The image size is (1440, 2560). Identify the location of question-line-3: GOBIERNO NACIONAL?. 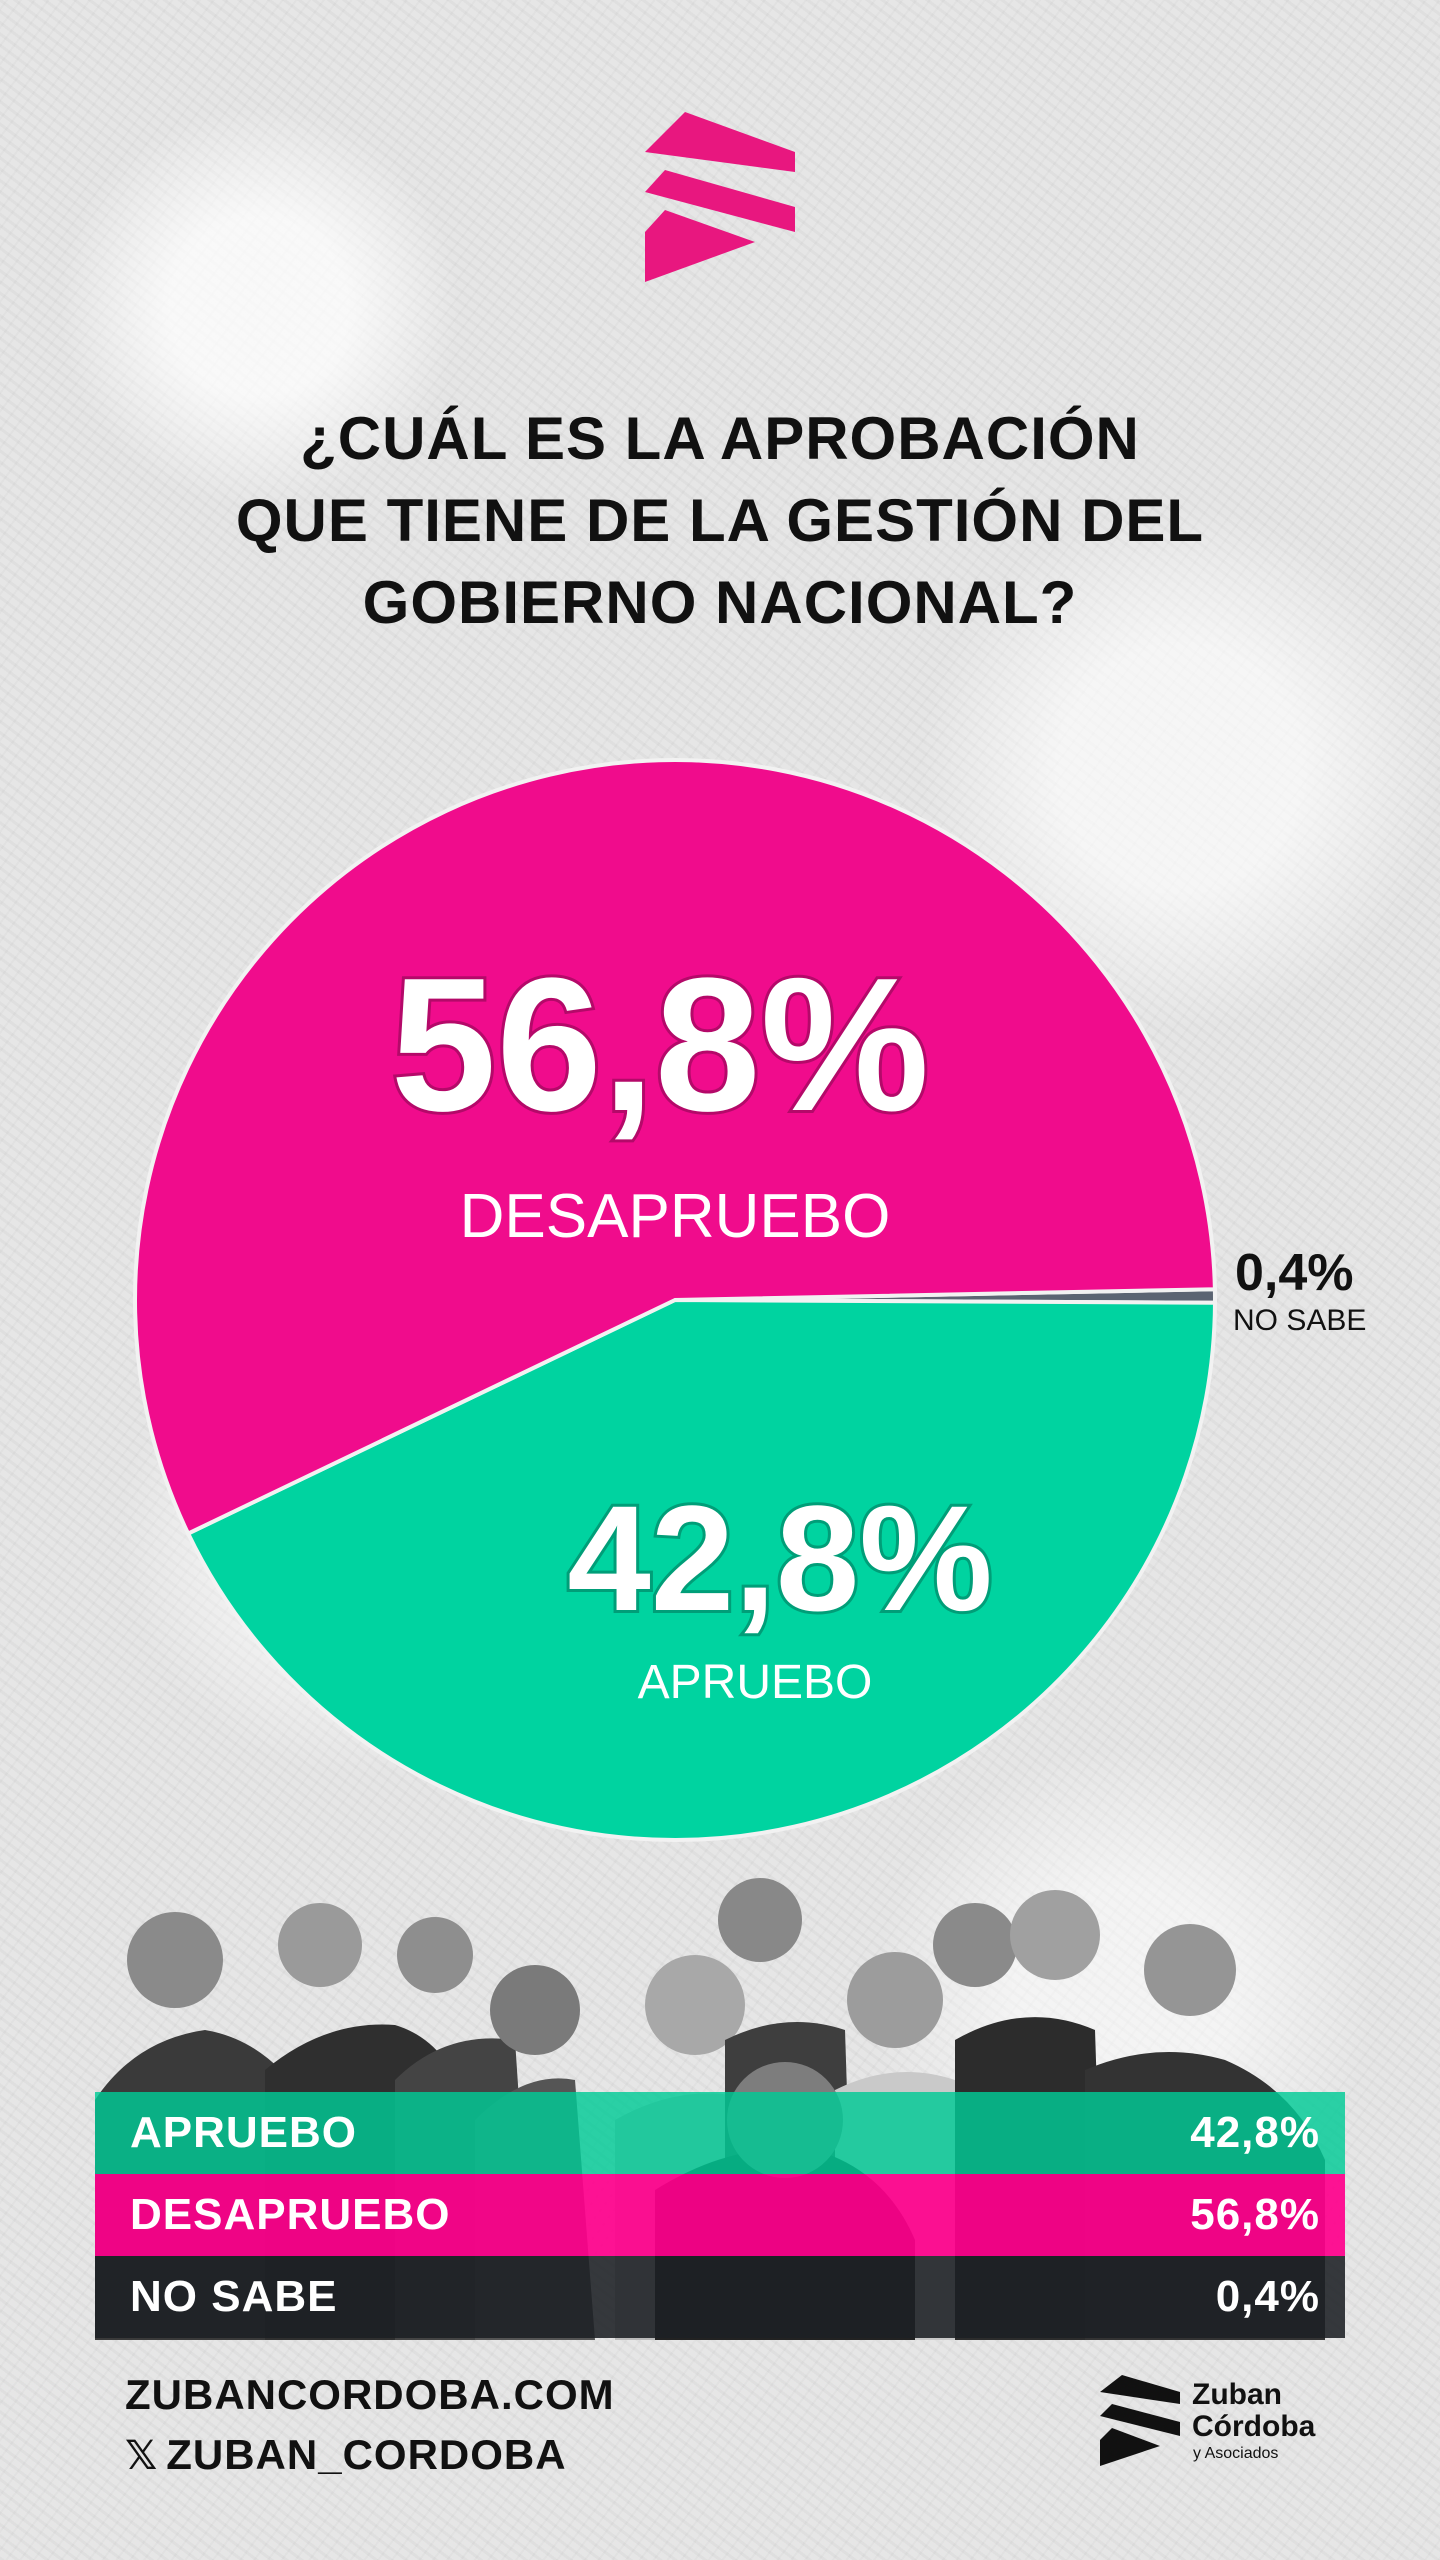
(720, 602).